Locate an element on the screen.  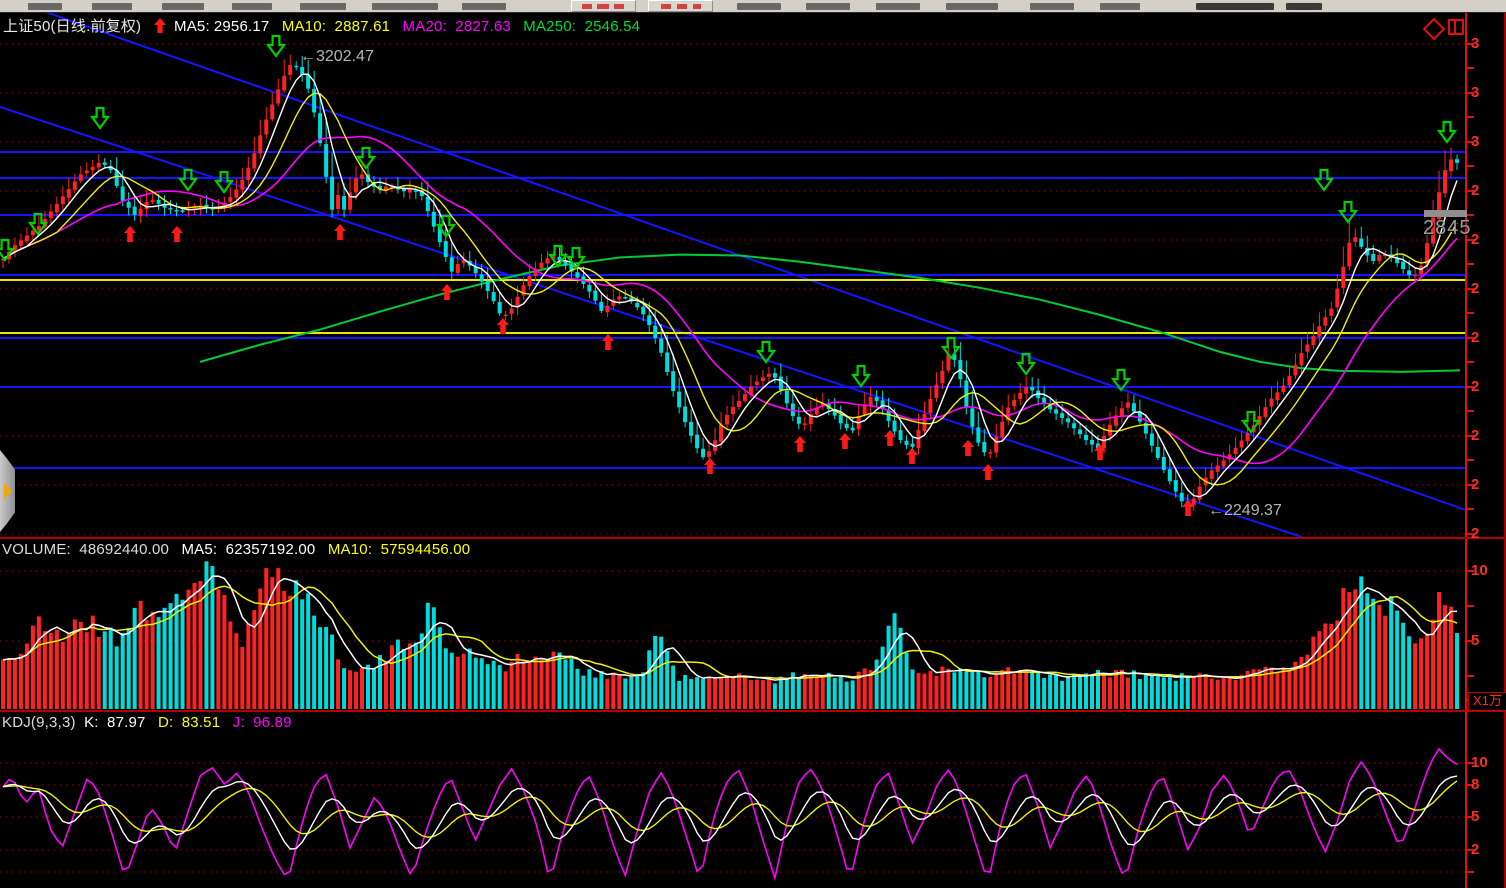
menu-bar-edge is located at coordinates (753, 12).